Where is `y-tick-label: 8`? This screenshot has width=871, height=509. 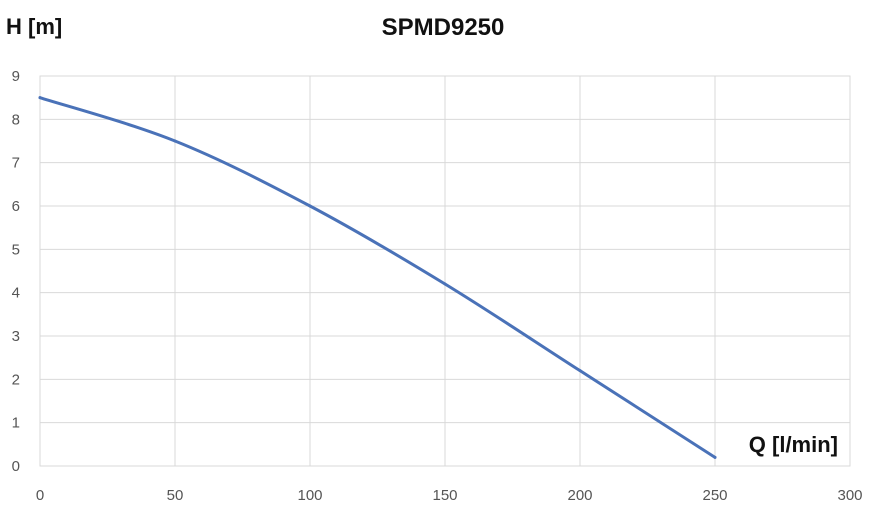
y-tick-label: 8 is located at coordinates (16, 119).